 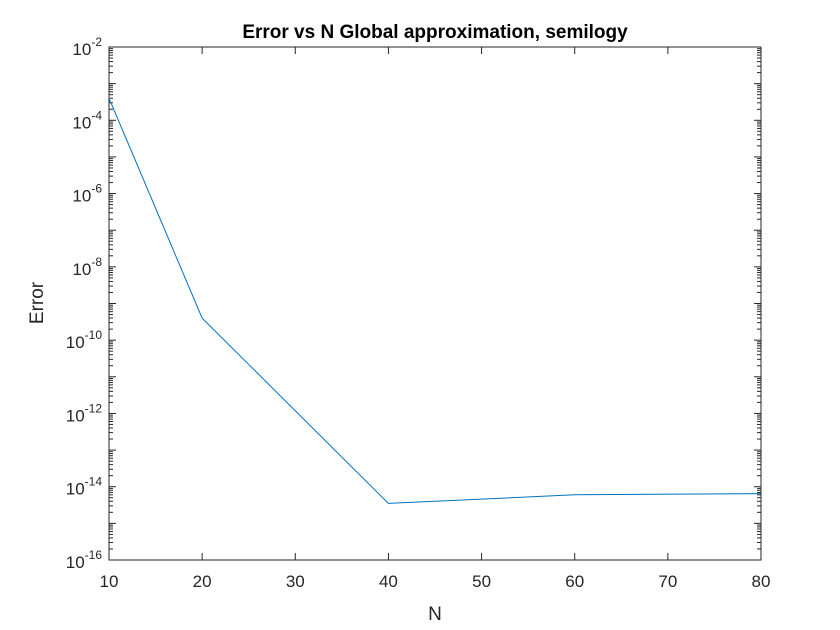 What do you see at coordinates (574, 581) in the screenshot?
I see `x-tick-label: 60` at bounding box center [574, 581].